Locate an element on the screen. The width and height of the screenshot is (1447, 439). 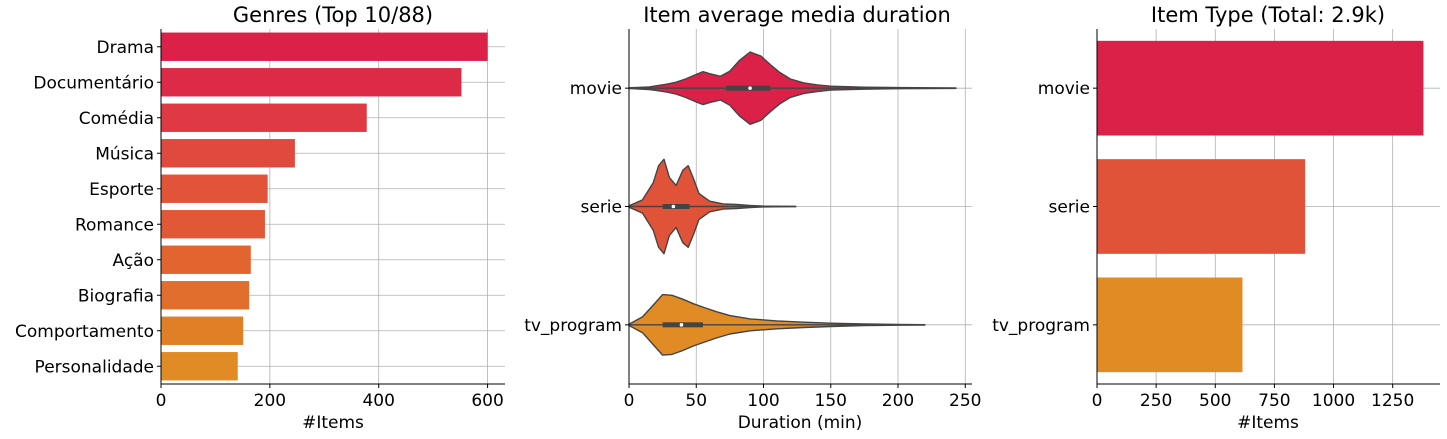
genres-x-tick-label: 0 is located at coordinates (161, 401).